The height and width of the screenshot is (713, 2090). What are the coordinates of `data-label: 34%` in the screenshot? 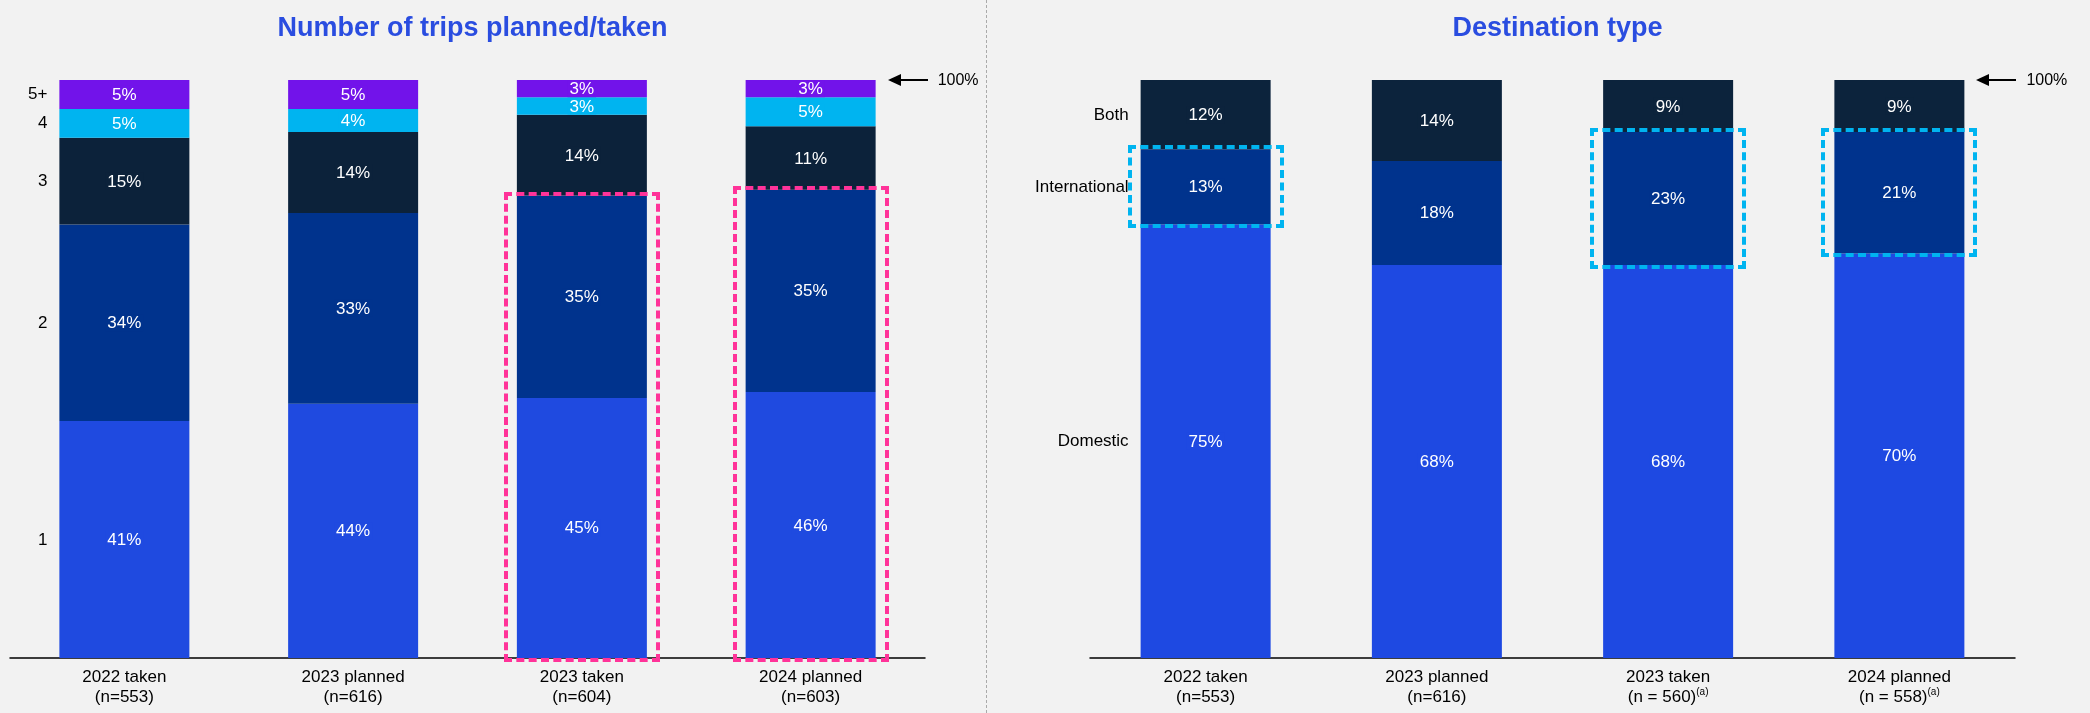 It's located at (124, 323).